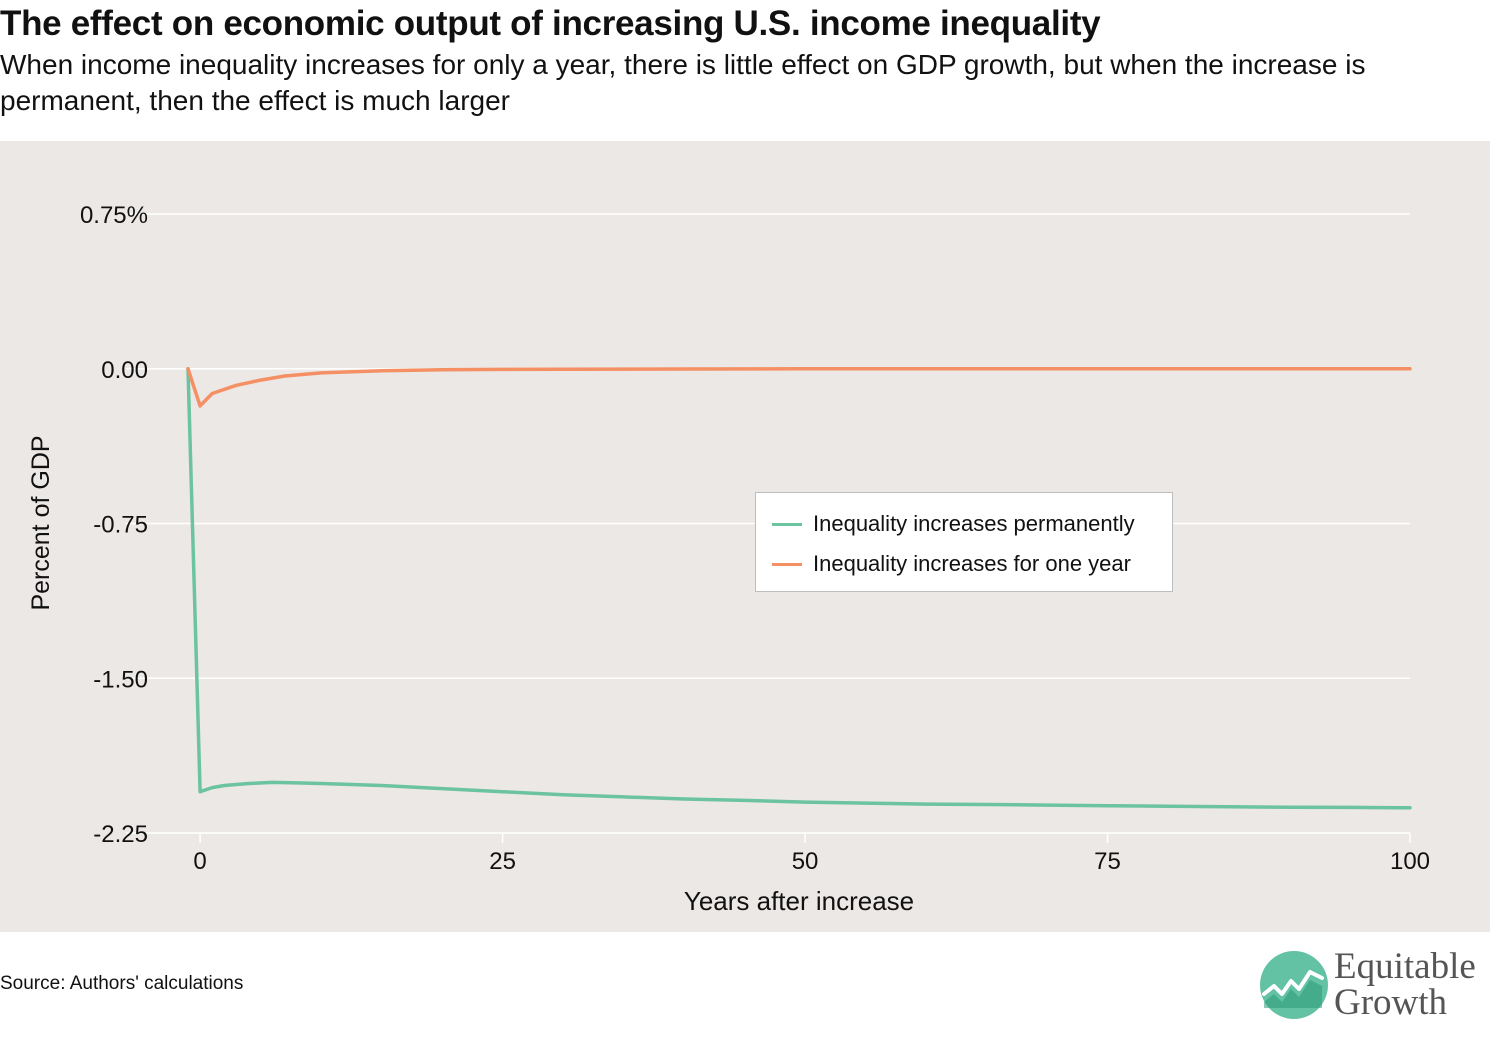 Image resolution: width=1490 pixels, height=1040 pixels. Describe the element at coordinates (1107, 861) in the screenshot. I see `x-tick-label-3: 75` at that location.